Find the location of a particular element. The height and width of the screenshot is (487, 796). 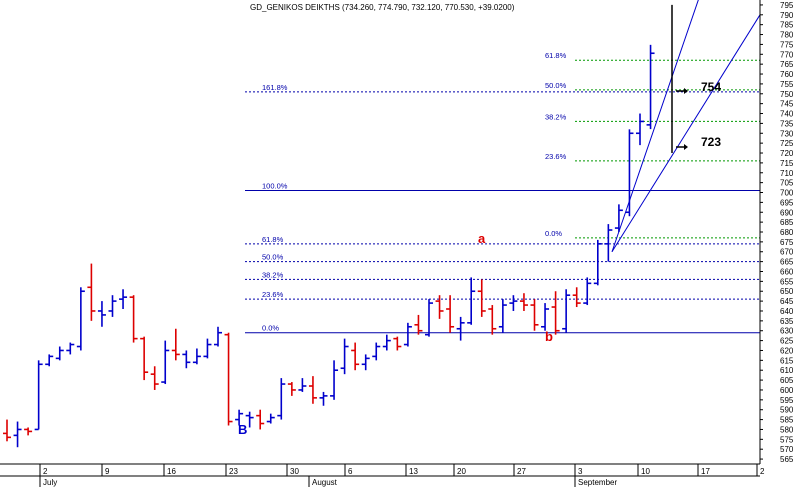

y-tick-label-31: 720 is located at coordinates (787, 153).